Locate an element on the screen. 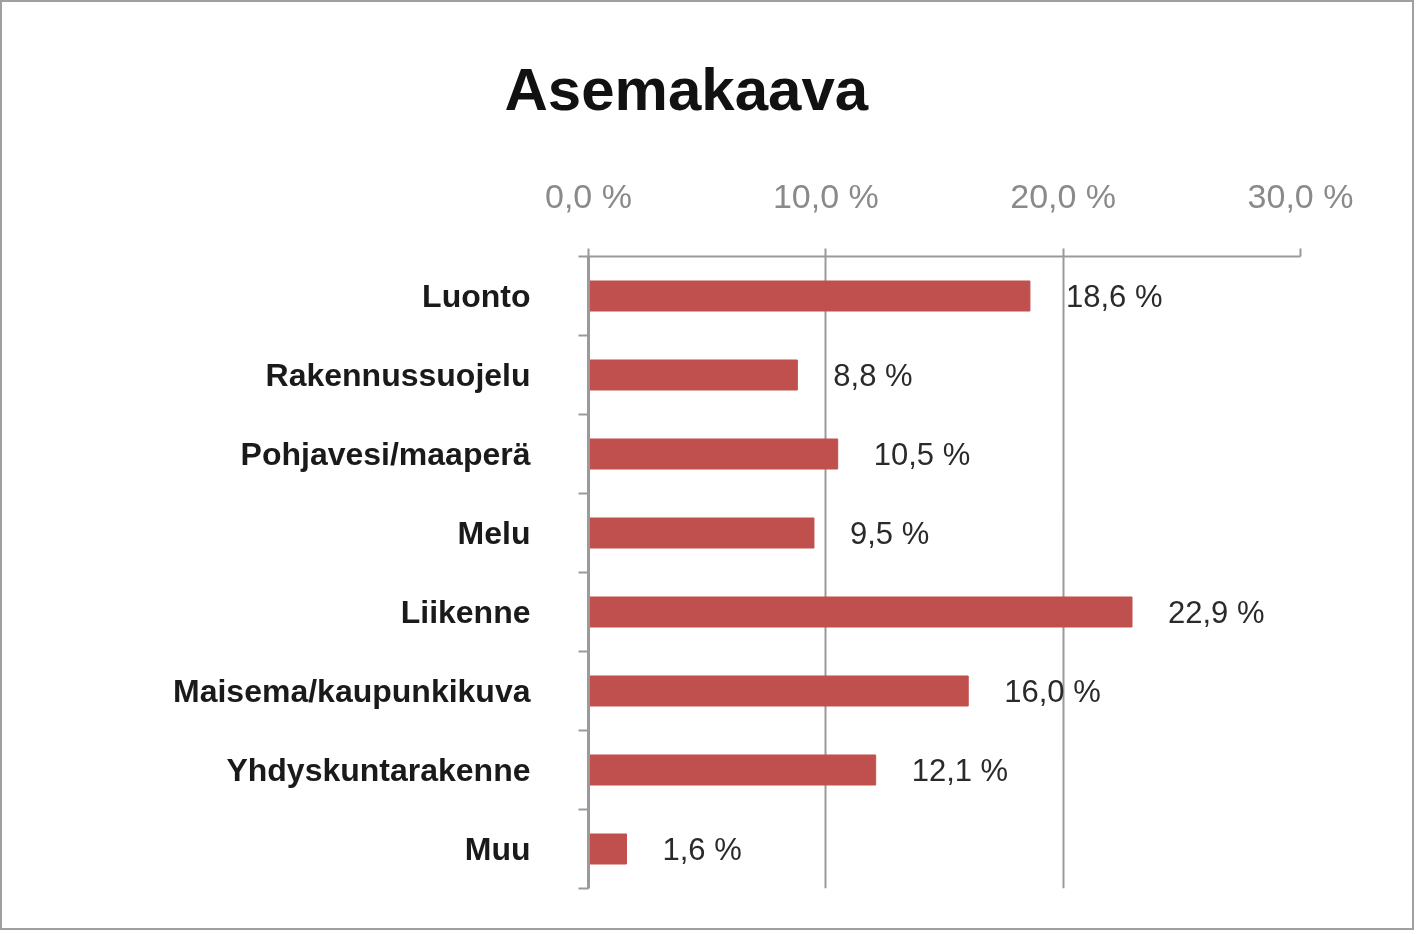 This screenshot has height=934, width=1418. data-label: 8,8 % is located at coordinates (873, 375).